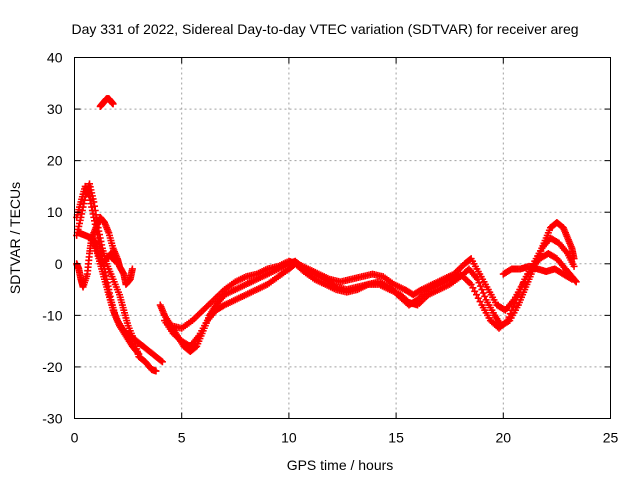  Describe the element at coordinates (55, 161) in the screenshot. I see `y-tick-label: 20` at that location.